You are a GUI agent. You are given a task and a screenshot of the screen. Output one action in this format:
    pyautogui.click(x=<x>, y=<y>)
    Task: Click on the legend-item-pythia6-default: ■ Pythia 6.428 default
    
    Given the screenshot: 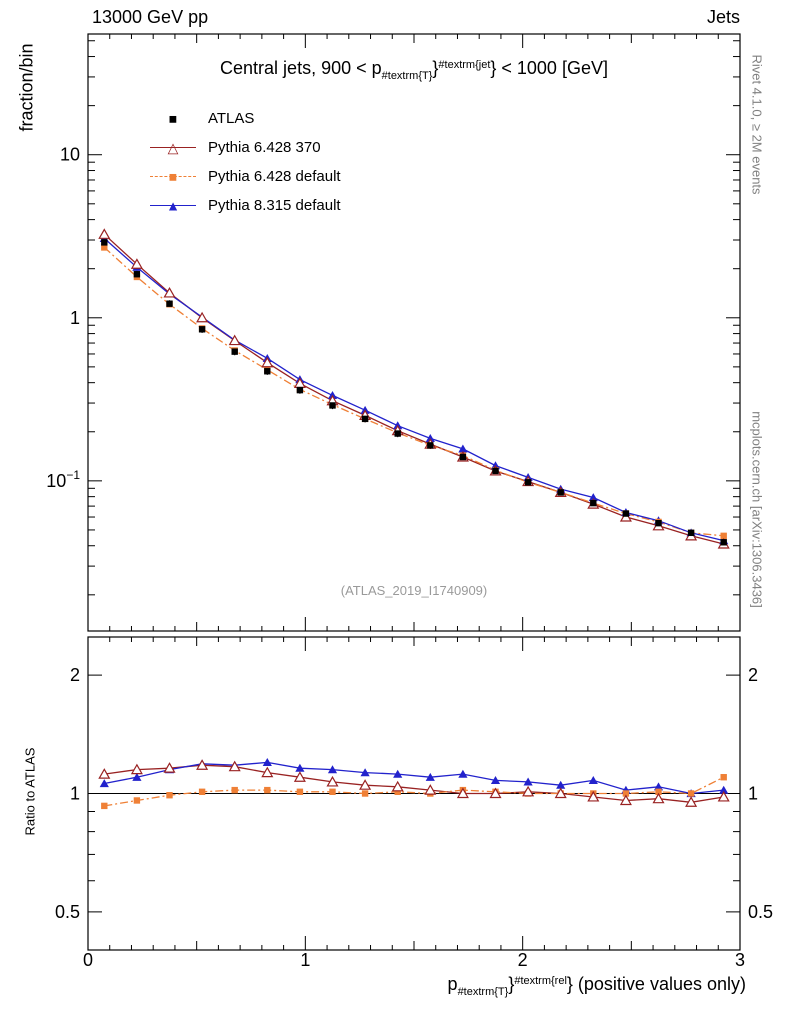 What is the action you would take?
    pyautogui.click(x=245, y=176)
    